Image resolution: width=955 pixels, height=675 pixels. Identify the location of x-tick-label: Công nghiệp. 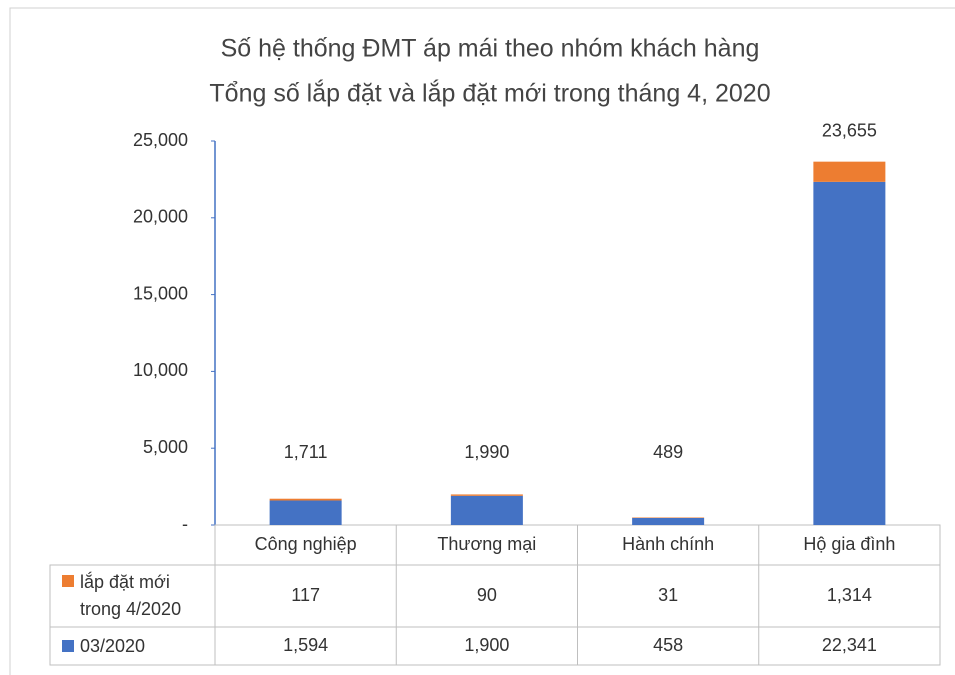
(306, 544).